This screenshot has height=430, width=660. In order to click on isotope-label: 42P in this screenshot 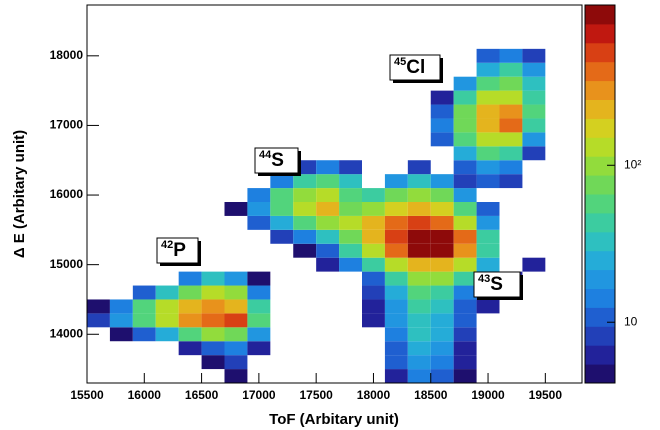, I will do `click(173, 250)`.